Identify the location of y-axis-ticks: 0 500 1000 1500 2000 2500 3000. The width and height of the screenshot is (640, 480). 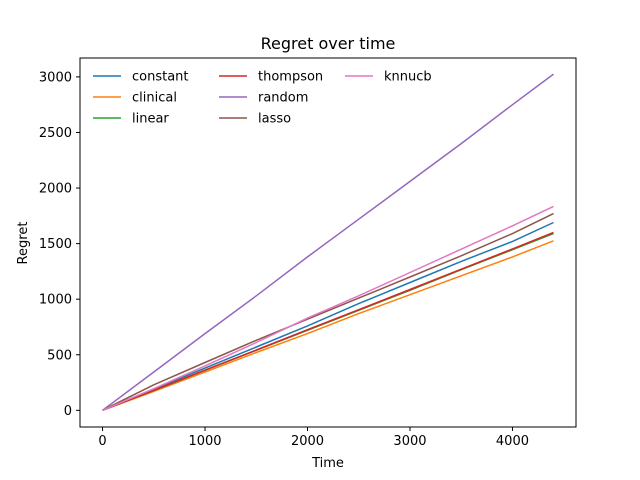
(59, 244).